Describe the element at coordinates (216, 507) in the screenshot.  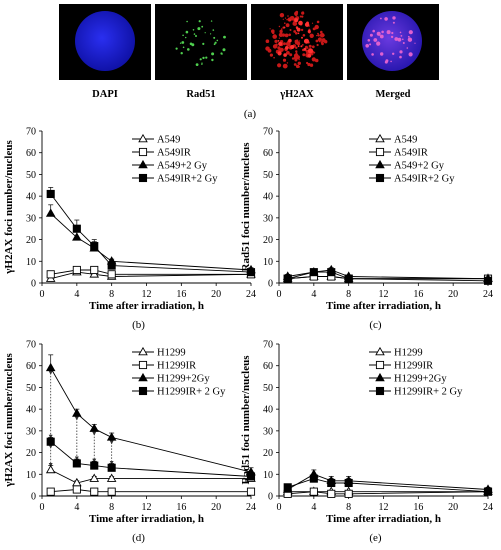
I see `x-tick-label: 20` at that location.